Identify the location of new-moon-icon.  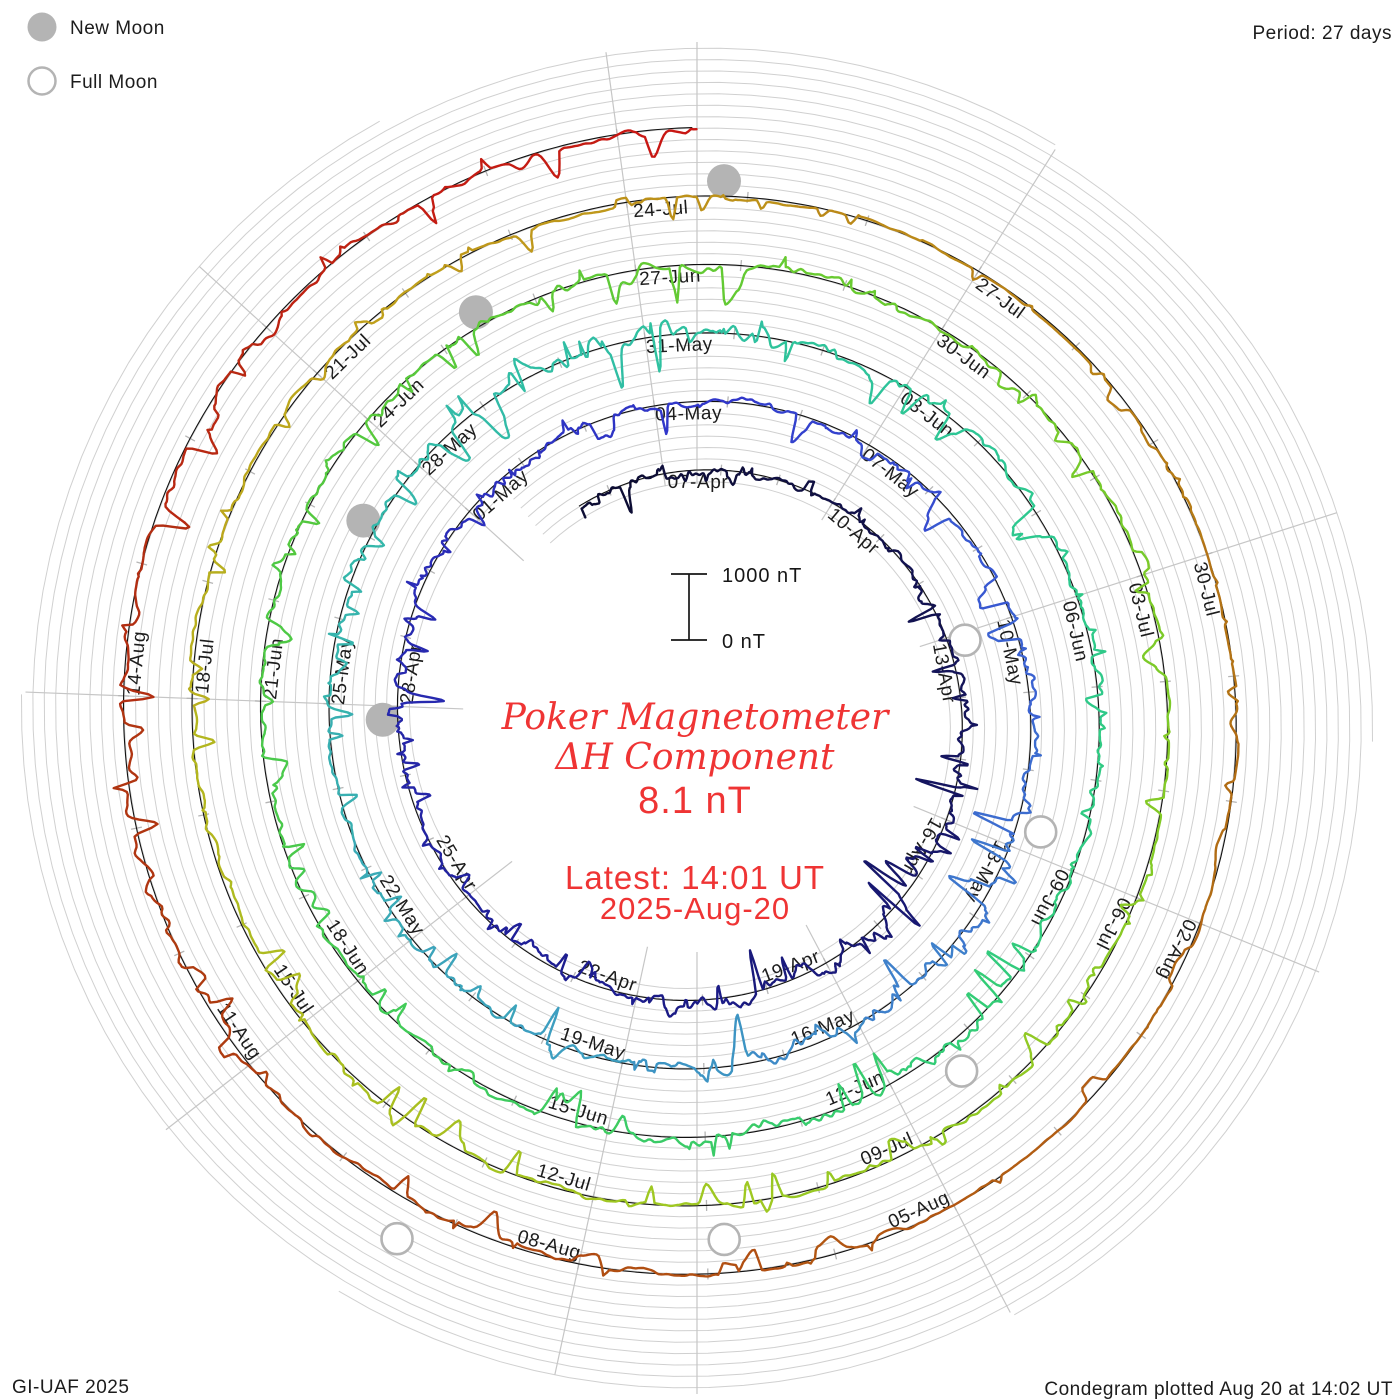
(42, 27).